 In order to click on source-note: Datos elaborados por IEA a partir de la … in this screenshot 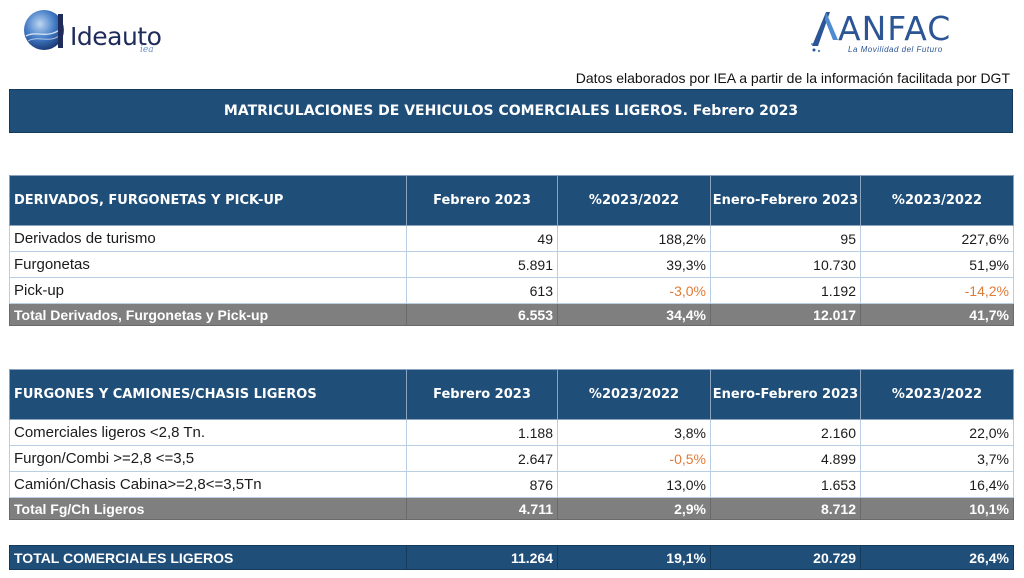, I will do `click(792, 78)`.